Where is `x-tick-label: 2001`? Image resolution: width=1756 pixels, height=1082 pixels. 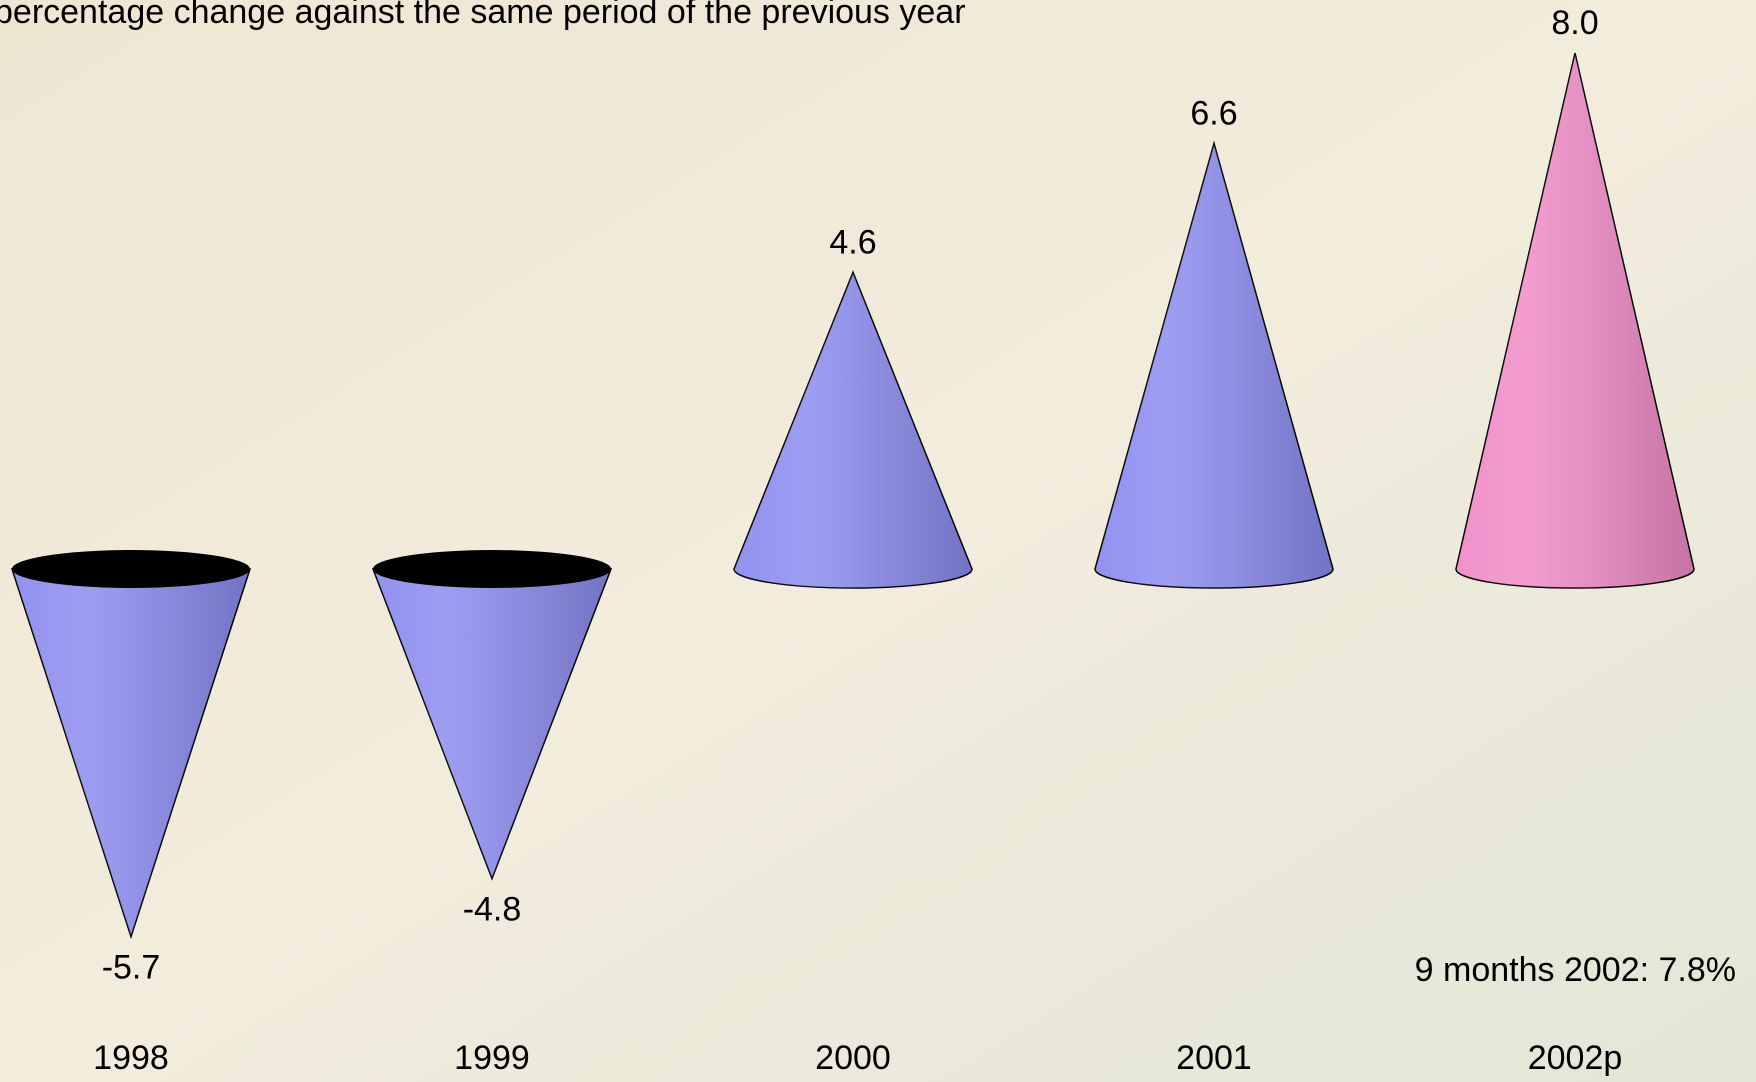 x-tick-label: 2001 is located at coordinates (1214, 1058).